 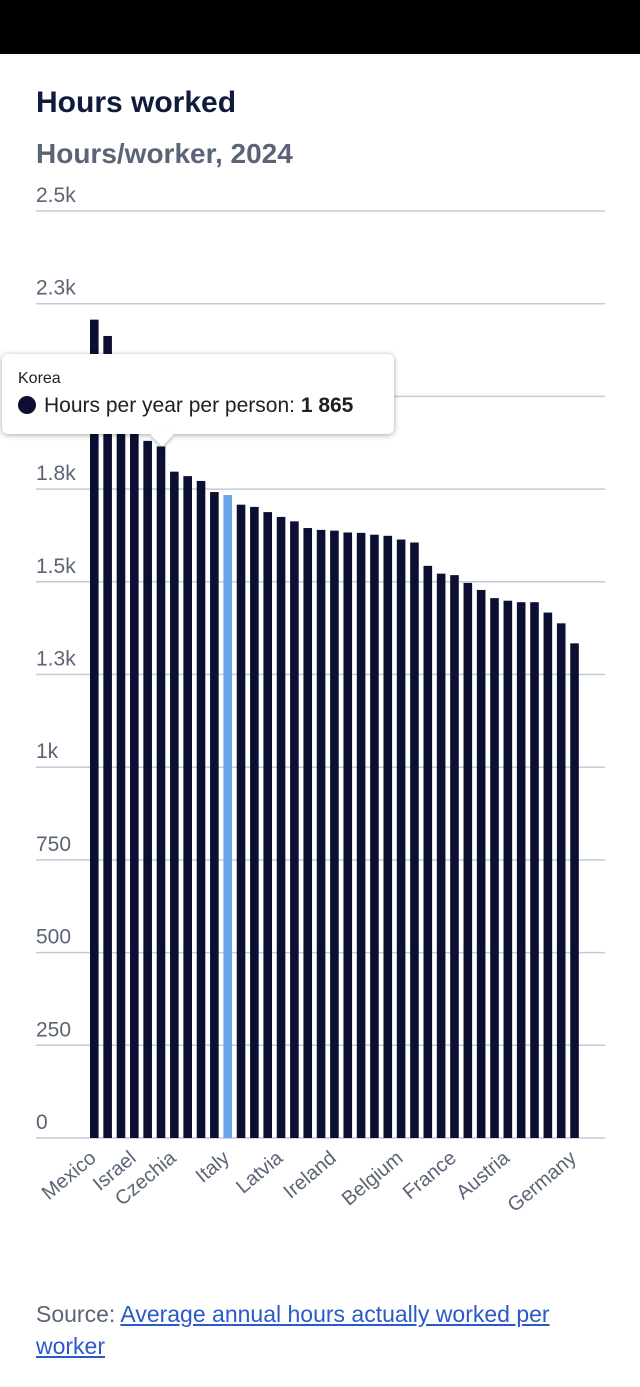 What do you see at coordinates (327, 405) in the screenshot?
I see `tooltip-value: 1 865` at bounding box center [327, 405].